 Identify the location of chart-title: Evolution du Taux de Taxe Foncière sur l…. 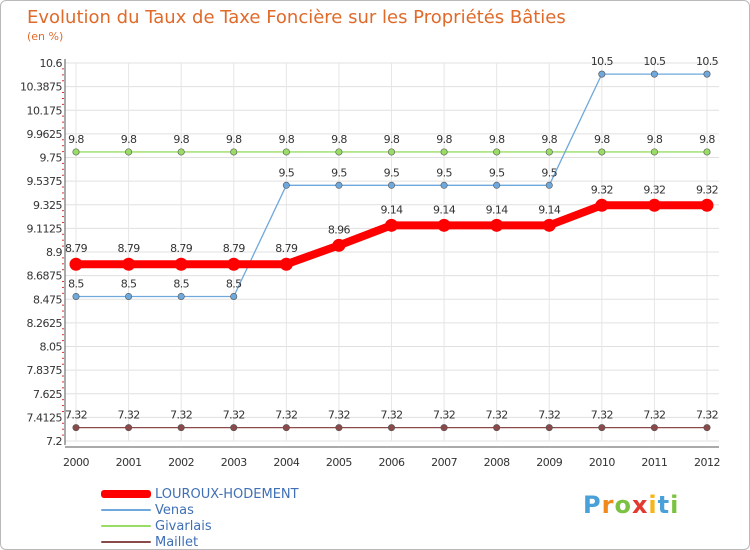
(296, 17).